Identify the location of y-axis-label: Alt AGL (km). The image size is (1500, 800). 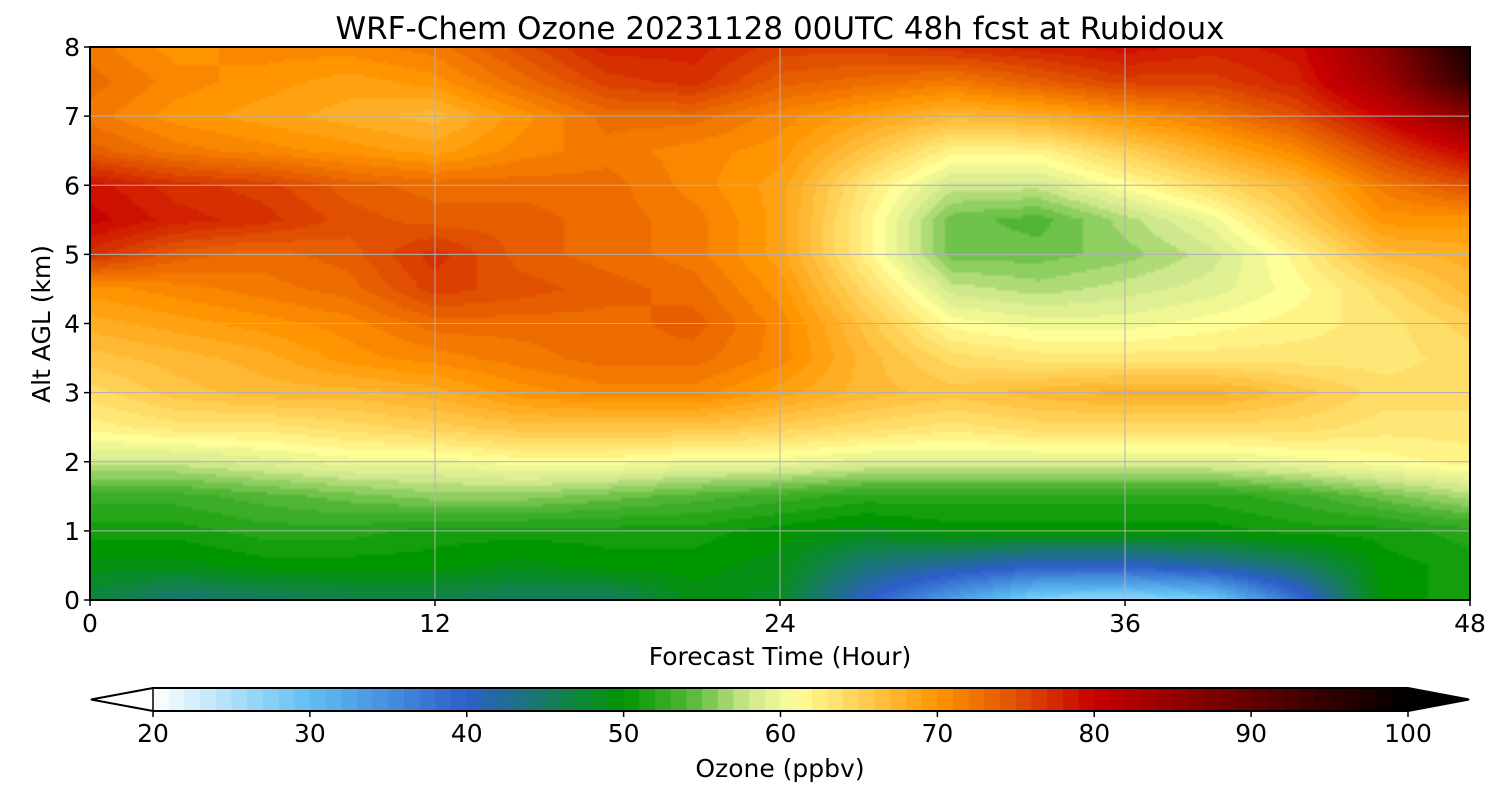
(41, 324).